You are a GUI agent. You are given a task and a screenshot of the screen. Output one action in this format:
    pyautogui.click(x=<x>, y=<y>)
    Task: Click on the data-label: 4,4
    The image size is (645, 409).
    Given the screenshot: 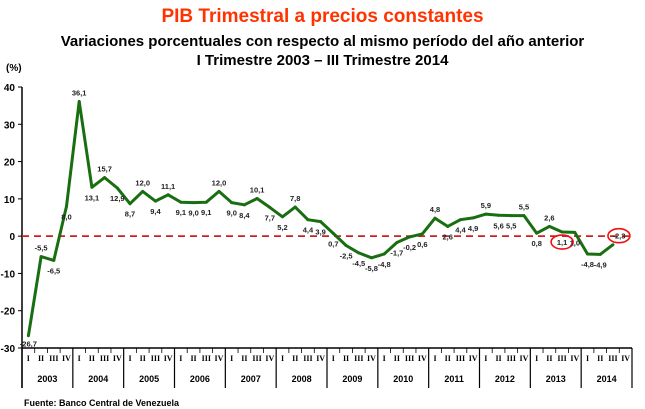 What is the action you would take?
    pyautogui.click(x=308, y=230)
    